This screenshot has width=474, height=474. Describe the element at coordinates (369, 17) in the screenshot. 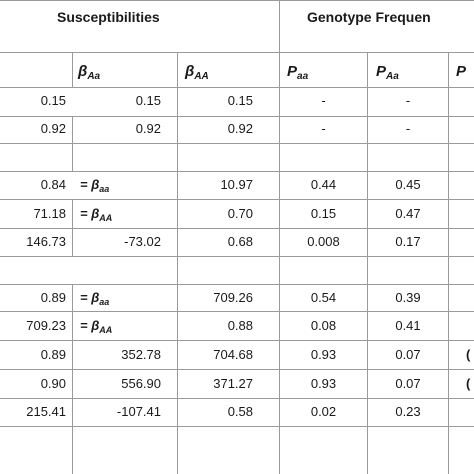

I see `group-header-genotype-frequencies: Genotype Frequen` at that location.